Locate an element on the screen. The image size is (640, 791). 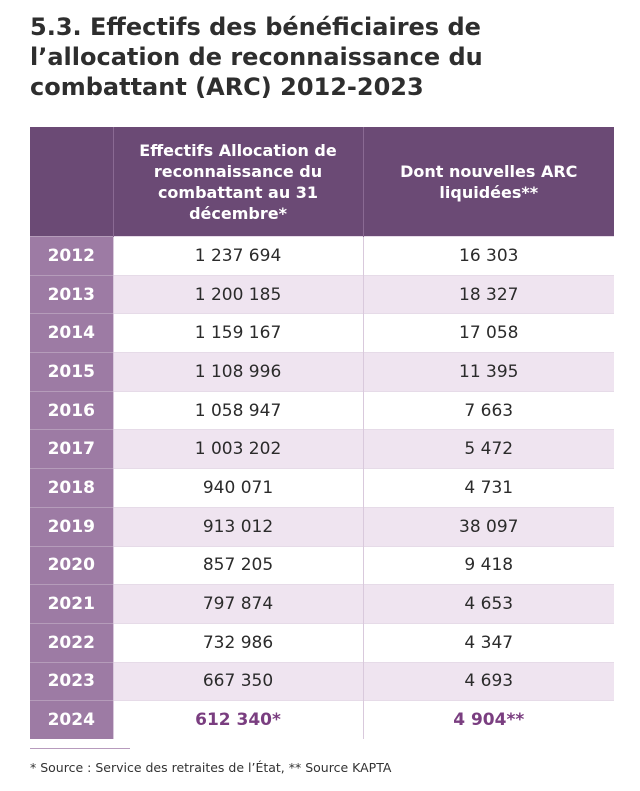
year-cell: 2019 is located at coordinates (71, 526).